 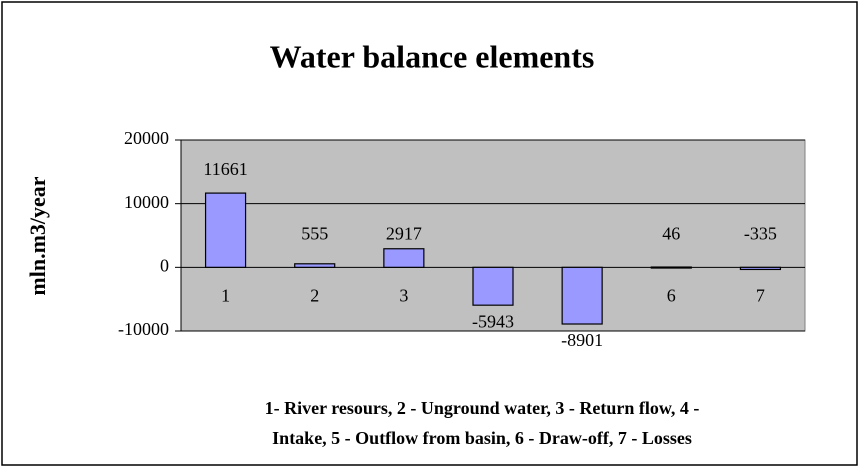 I want to click on data-label: -8901, so click(x=582, y=340).